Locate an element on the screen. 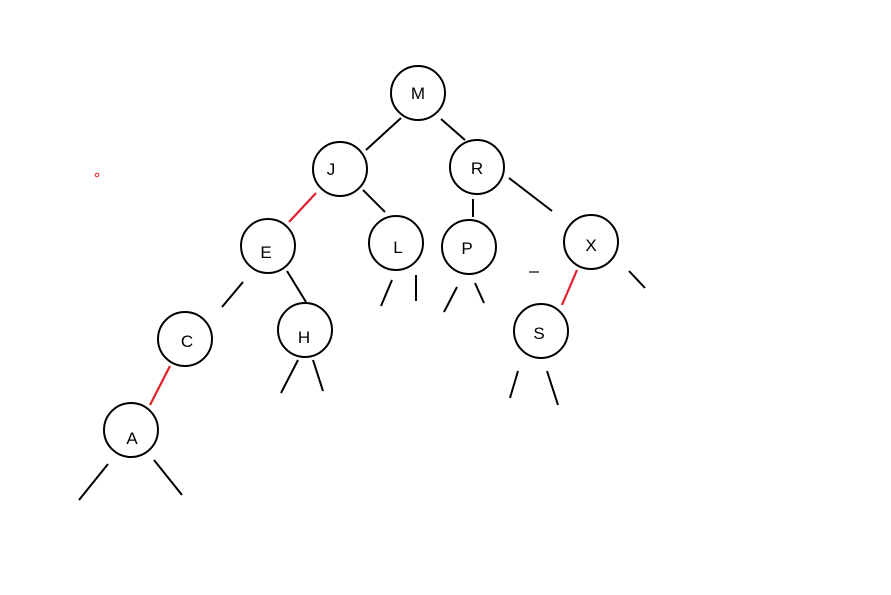 The width and height of the screenshot is (891, 595). node-label: H is located at coordinates (304, 337).